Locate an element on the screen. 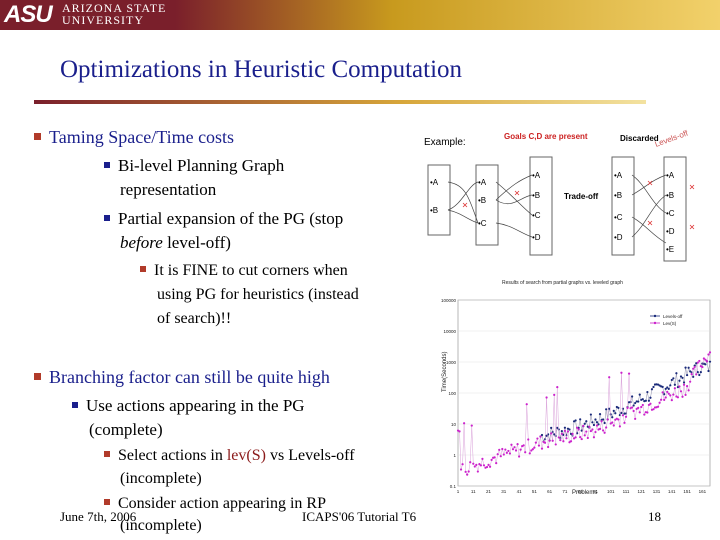 The width and height of the screenshot is (720, 540). series-line-levels-off is located at coordinates (625, 401).